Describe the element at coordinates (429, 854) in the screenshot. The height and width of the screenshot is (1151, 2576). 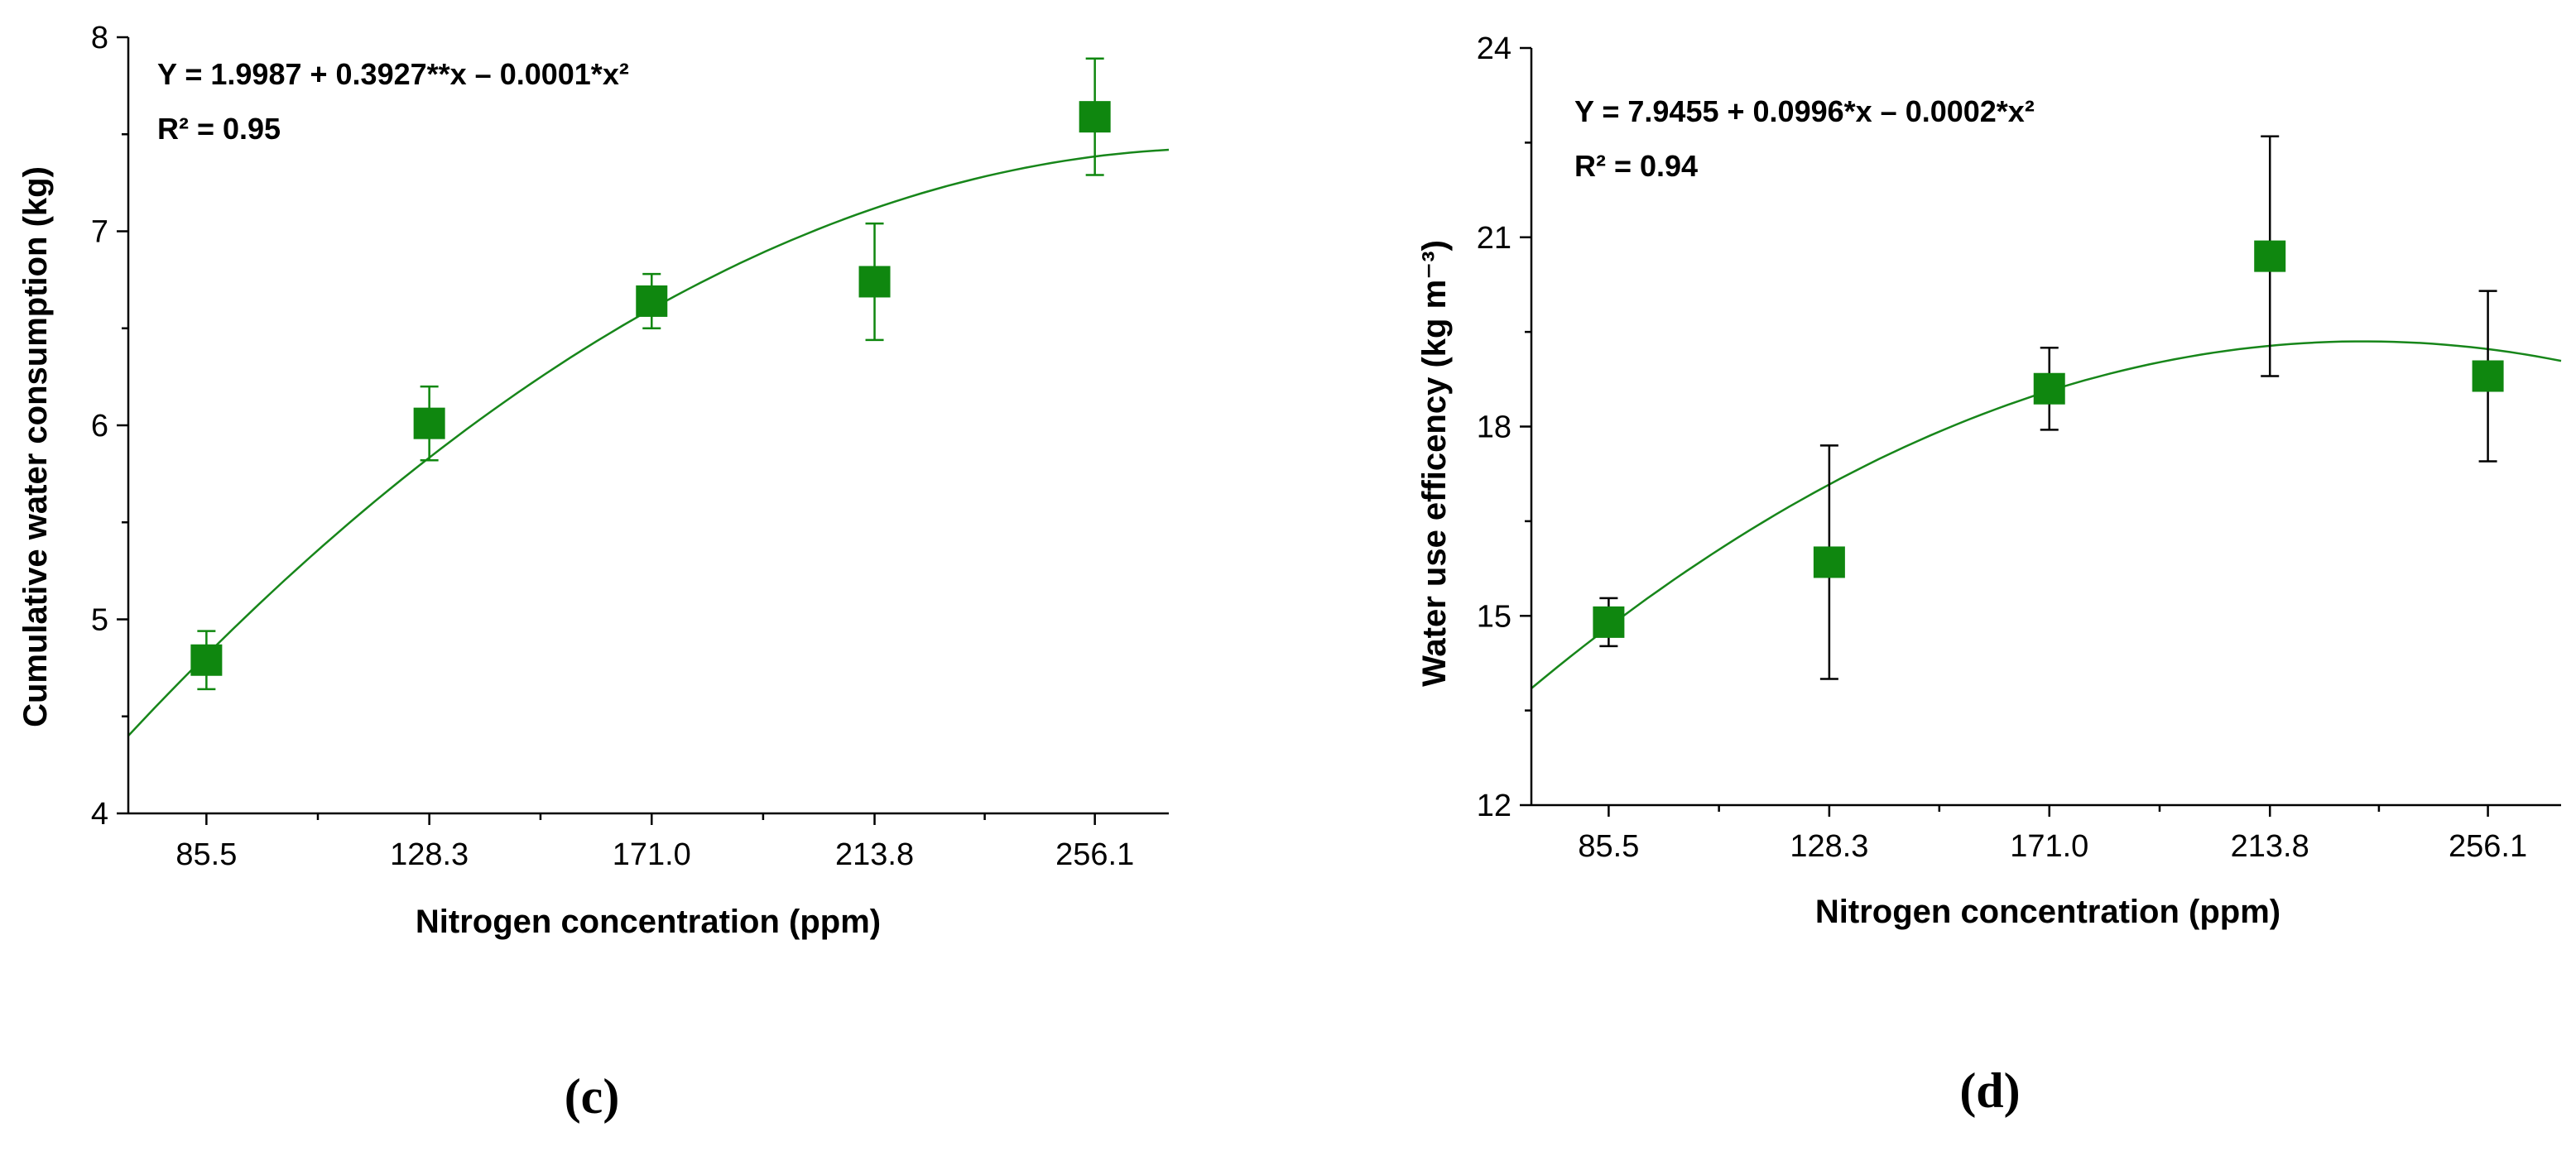
I see `panel-c-x-tick-label: 128.3` at that location.